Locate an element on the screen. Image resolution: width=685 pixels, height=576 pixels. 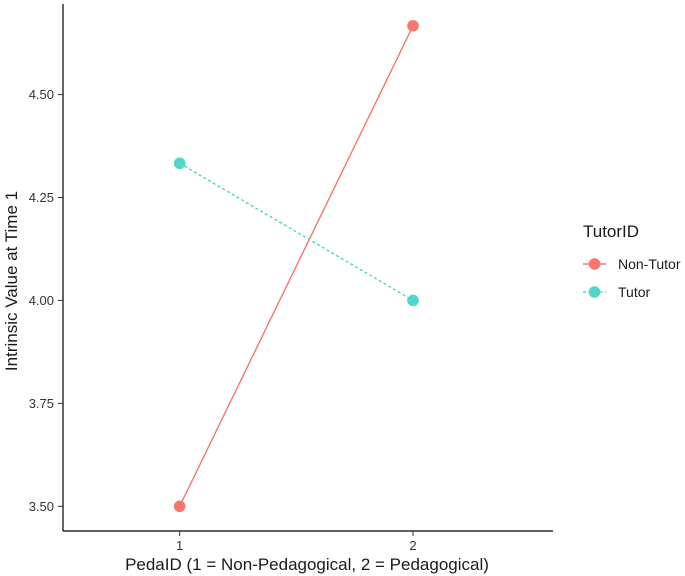
y-ticks: 3.50 3.75 4.00 4.25 4.50 is located at coordinates (46, 300).